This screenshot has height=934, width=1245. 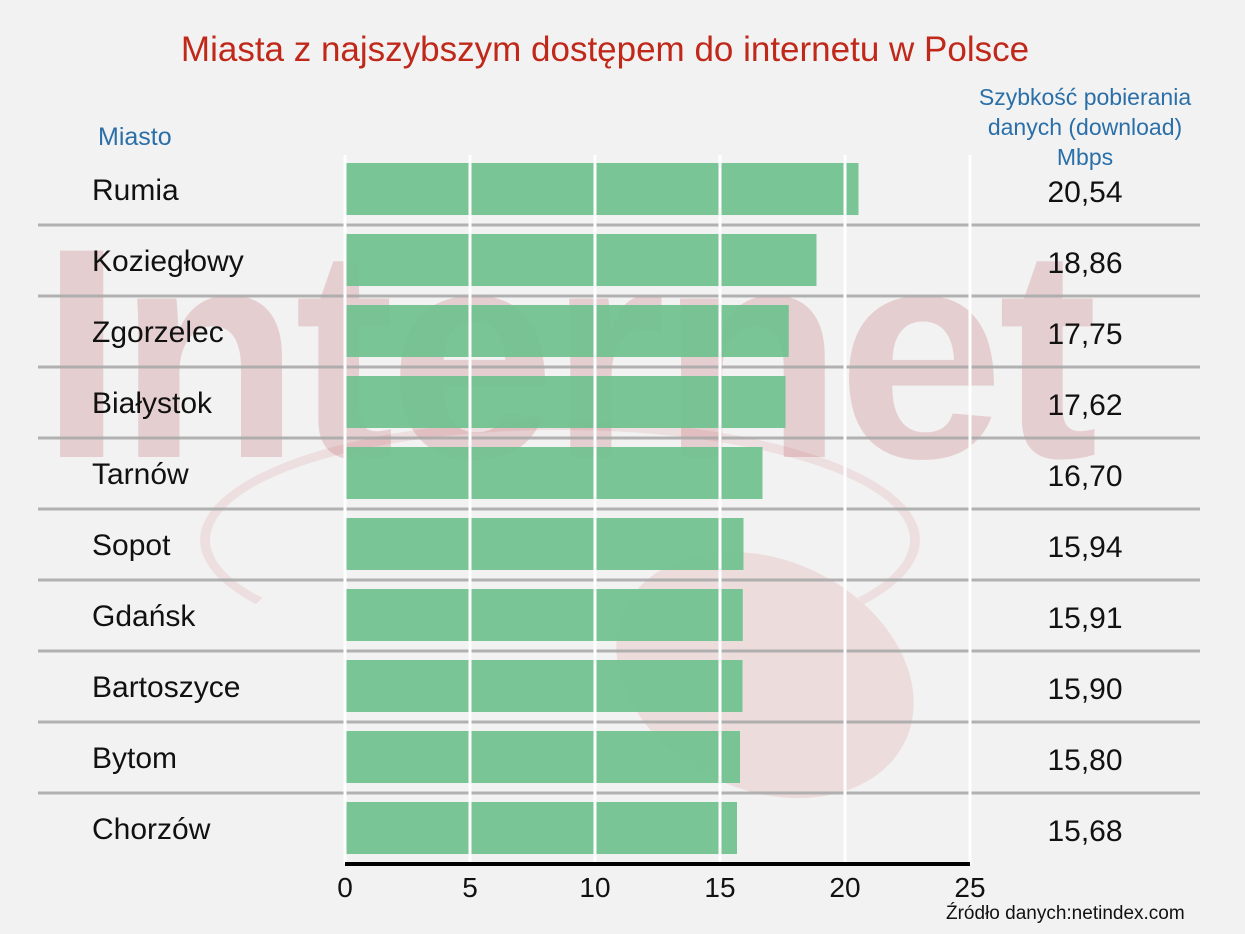 What do you see at coordinates (345, 887) in the screenshot?
I see `x-tick-label: 0` at bounding box center [345, 887].